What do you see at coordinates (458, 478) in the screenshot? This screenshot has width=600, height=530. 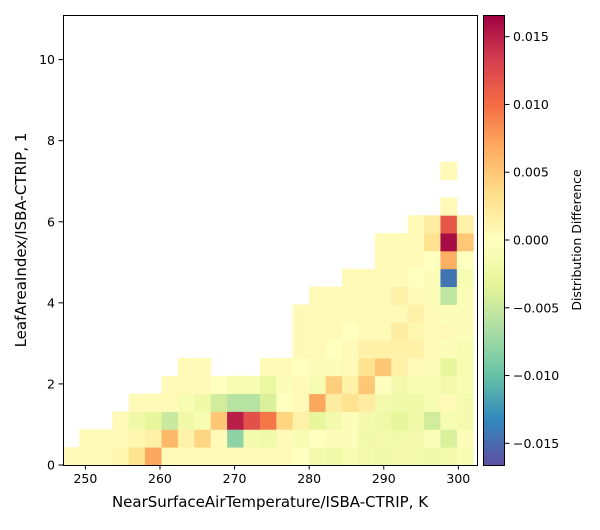 I see `x-tick-label: 300` at bounding box center [458, 478].